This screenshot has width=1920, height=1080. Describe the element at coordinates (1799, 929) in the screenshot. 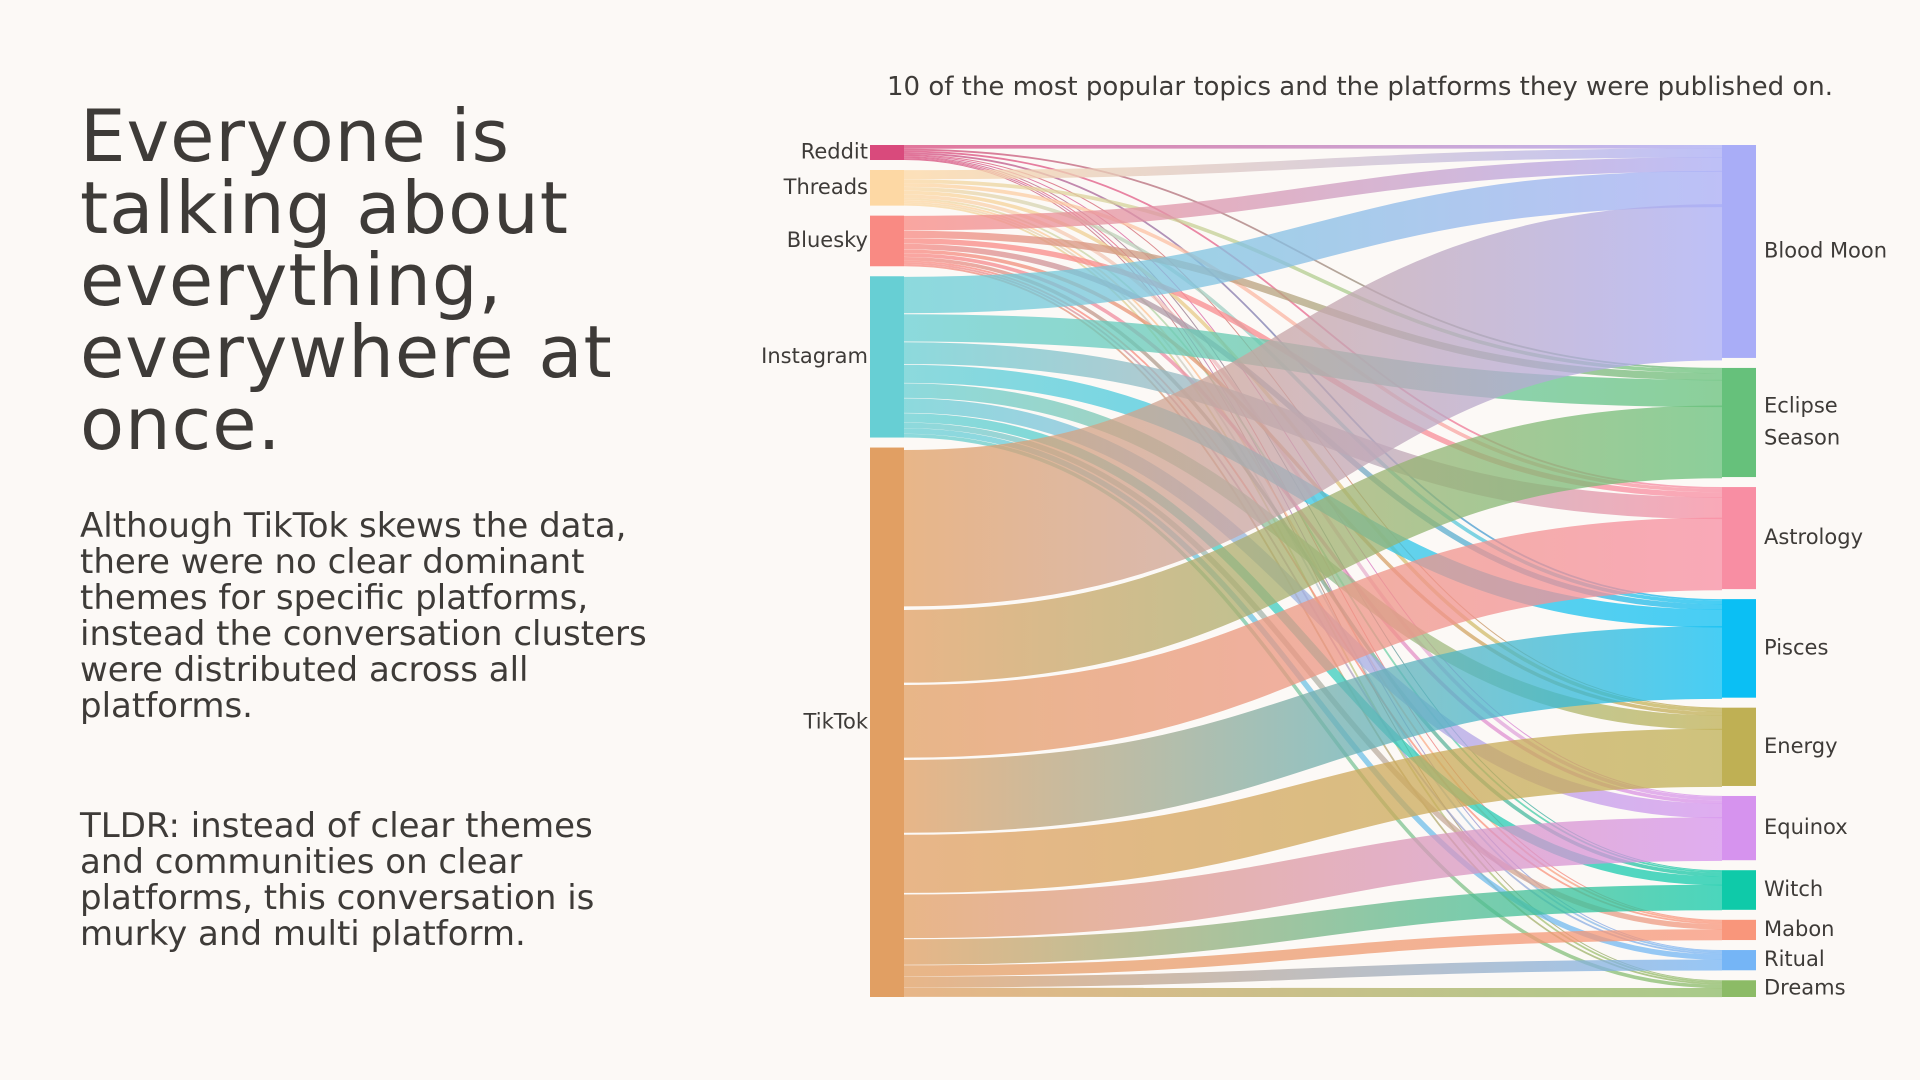

I see `target-label-mabon: Mabon` at that location.